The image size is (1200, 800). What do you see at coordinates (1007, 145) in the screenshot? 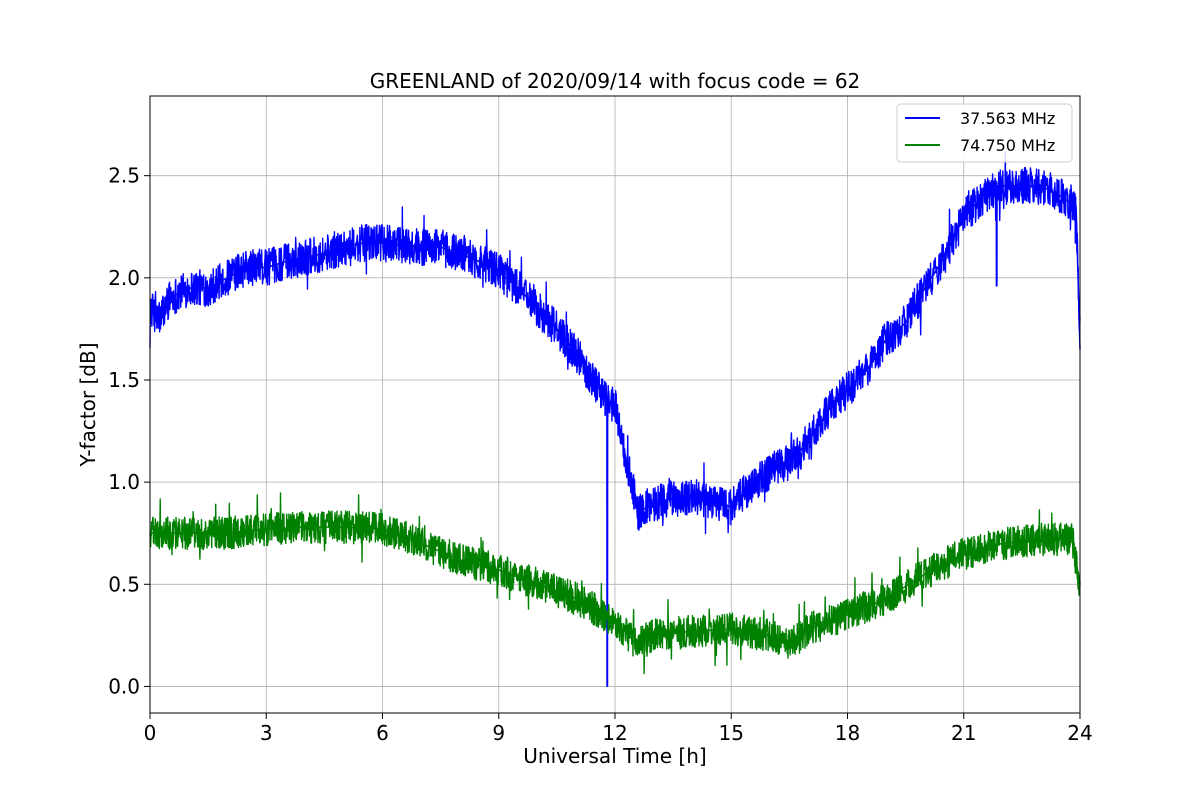
I see `legend-label: 74.750 MHz` at bounding box center [1007, 145].